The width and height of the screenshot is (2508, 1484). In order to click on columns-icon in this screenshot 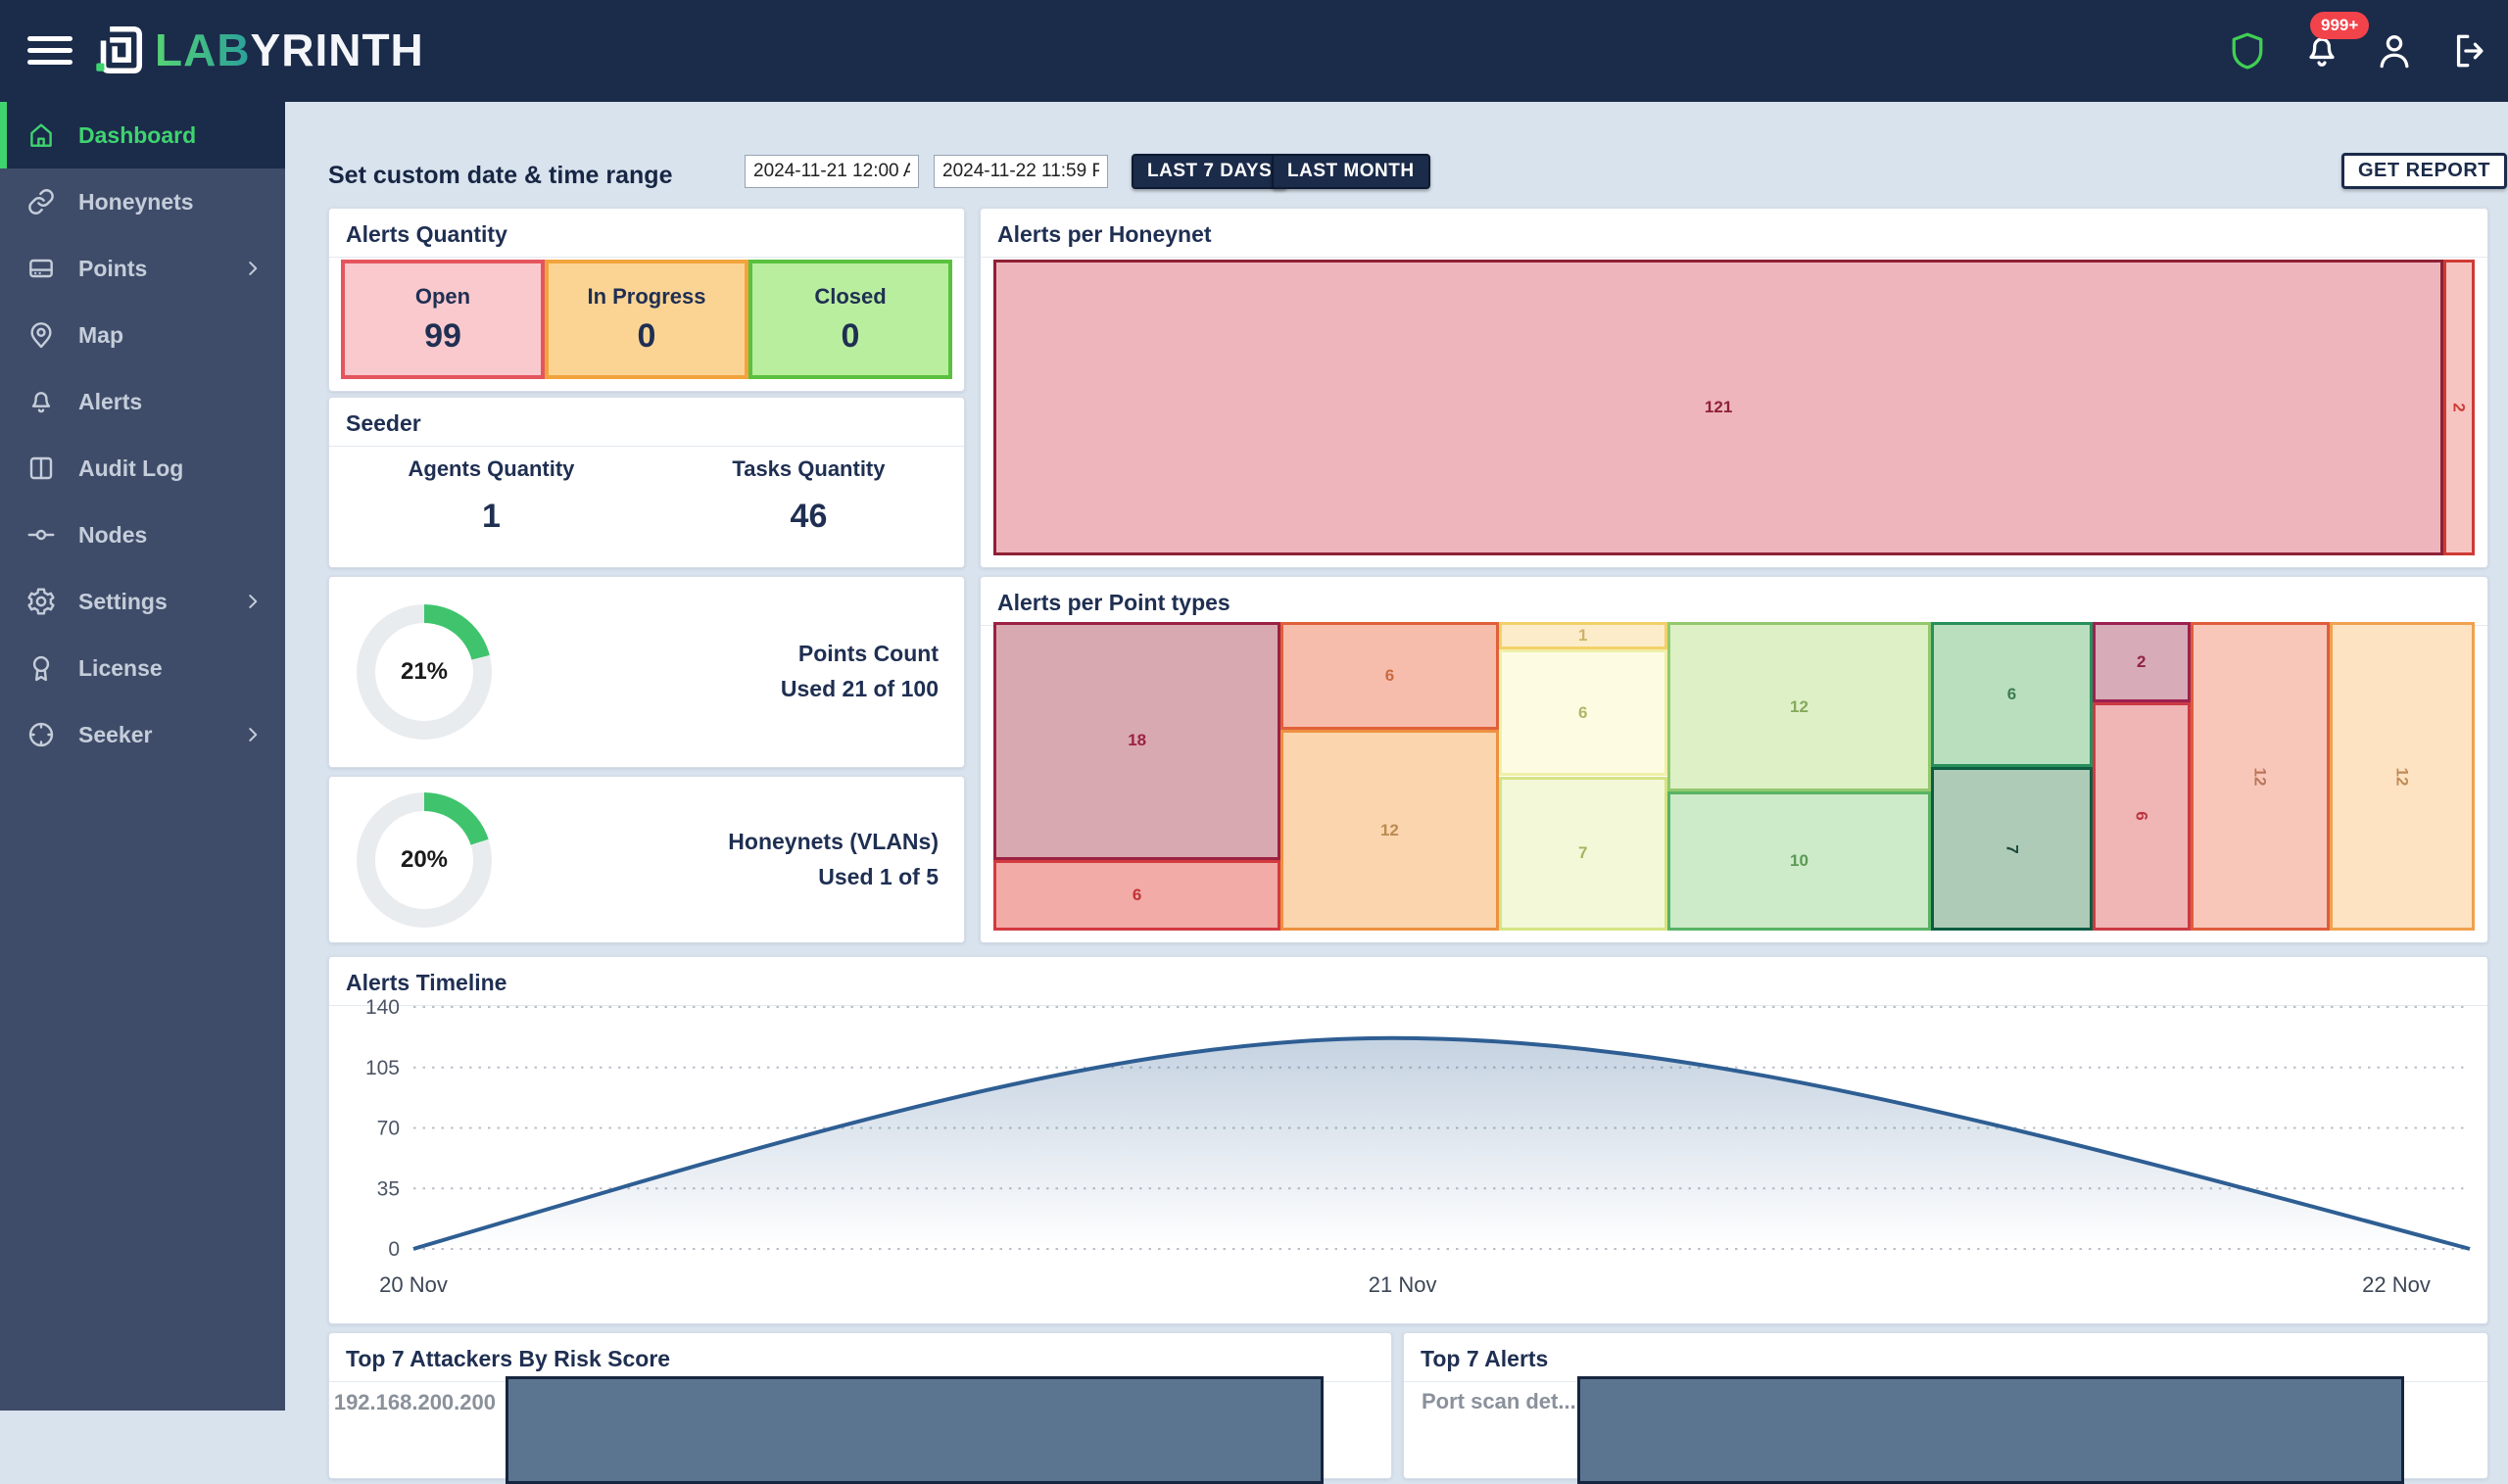, I will do `click(41, 468)`.